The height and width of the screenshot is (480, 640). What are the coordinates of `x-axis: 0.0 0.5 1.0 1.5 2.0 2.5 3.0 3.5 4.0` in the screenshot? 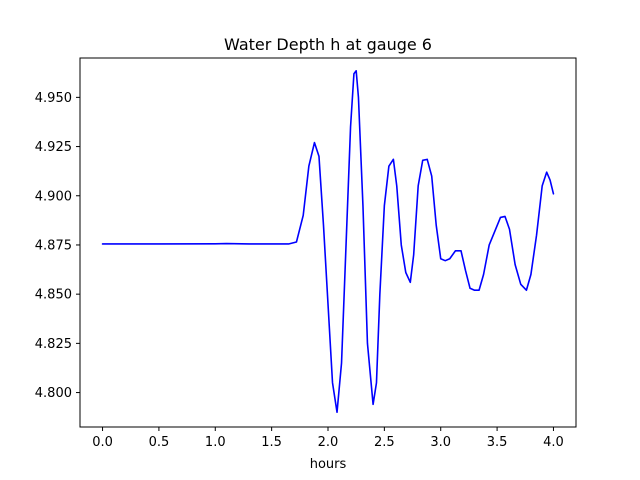 It's located at (328, 438).